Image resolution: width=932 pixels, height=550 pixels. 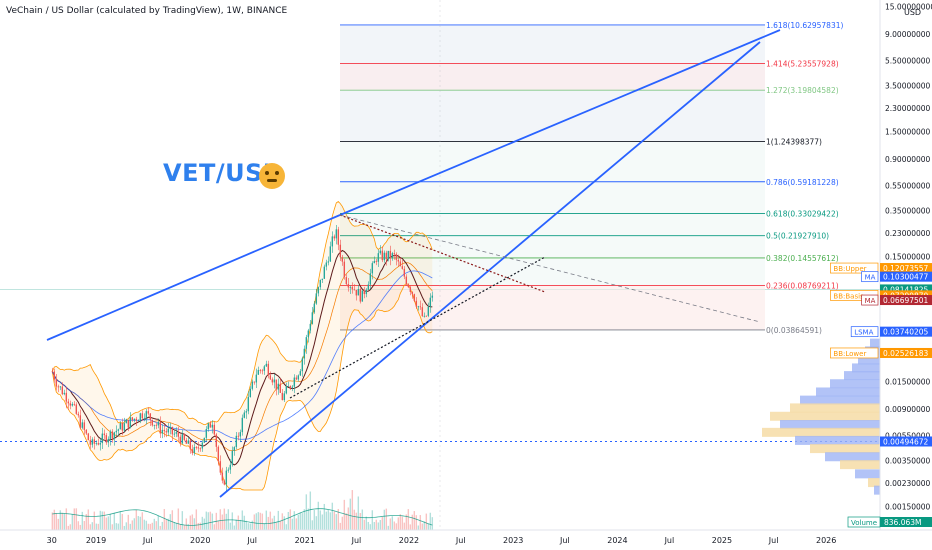 What do you see at coordinates (804, 25) in the screenshot?
I see `fib-label-0: 1.618(10.62957831)` at bounding box center [804, 25].